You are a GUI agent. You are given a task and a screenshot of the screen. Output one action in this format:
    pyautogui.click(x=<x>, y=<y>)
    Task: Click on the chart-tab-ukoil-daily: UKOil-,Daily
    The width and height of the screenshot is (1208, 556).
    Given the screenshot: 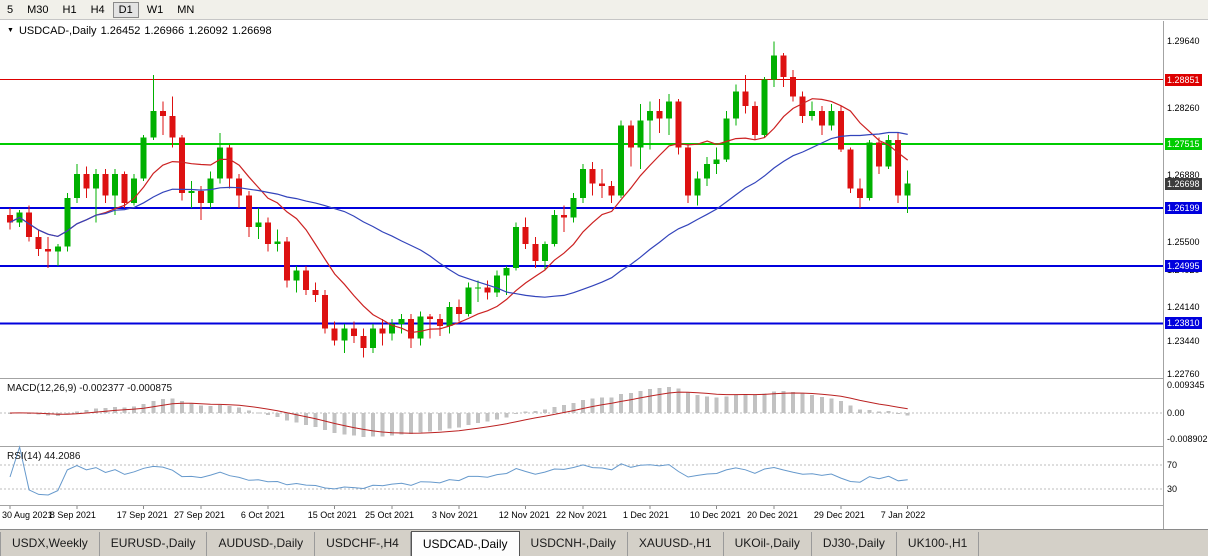 What is the action you would take?
    pyautogui.click(x=768, y=544)
    